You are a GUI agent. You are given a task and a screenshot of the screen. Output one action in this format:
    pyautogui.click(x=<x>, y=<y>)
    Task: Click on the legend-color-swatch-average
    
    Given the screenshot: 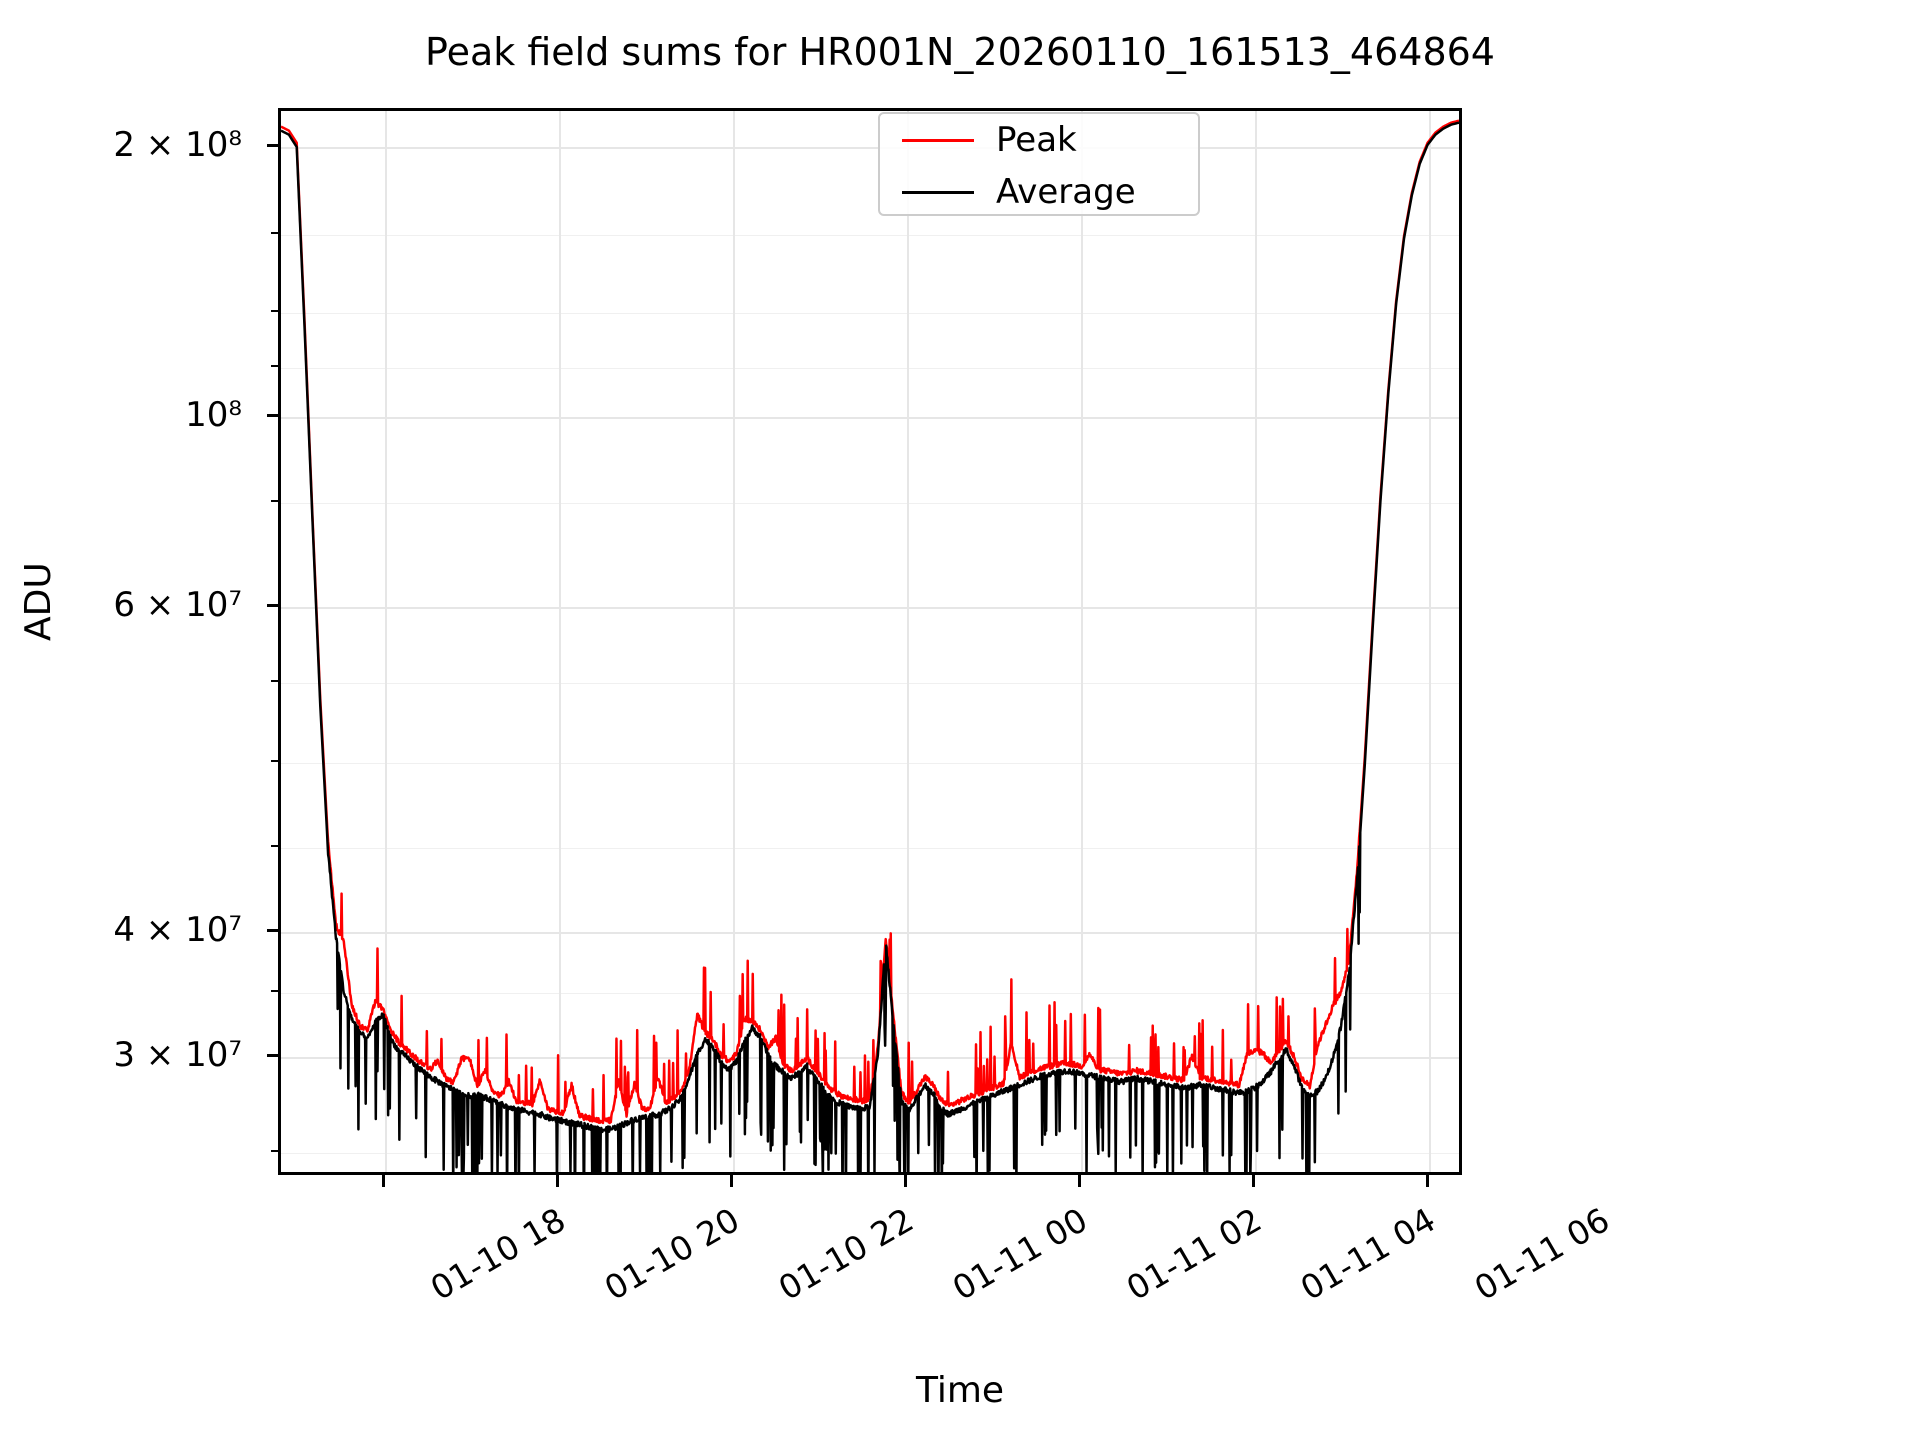 What is the action you would take?
    pyautogui.click(x=938, y=192)
    